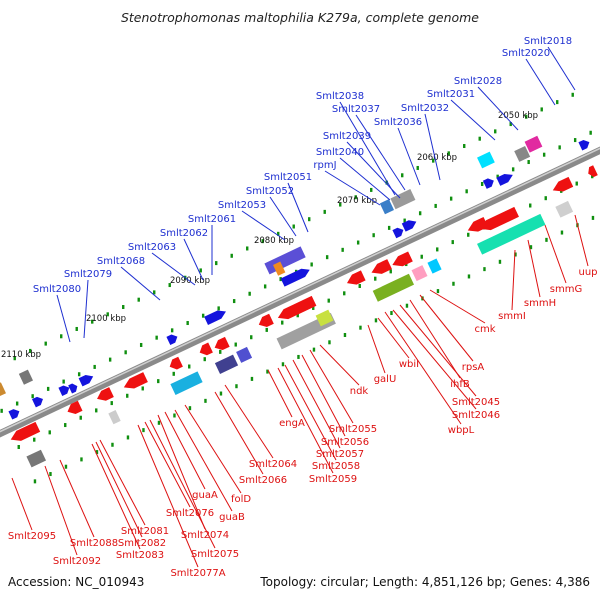  I want to click on gene-label-smlt2040: Smlt2040, so click(340, 152).